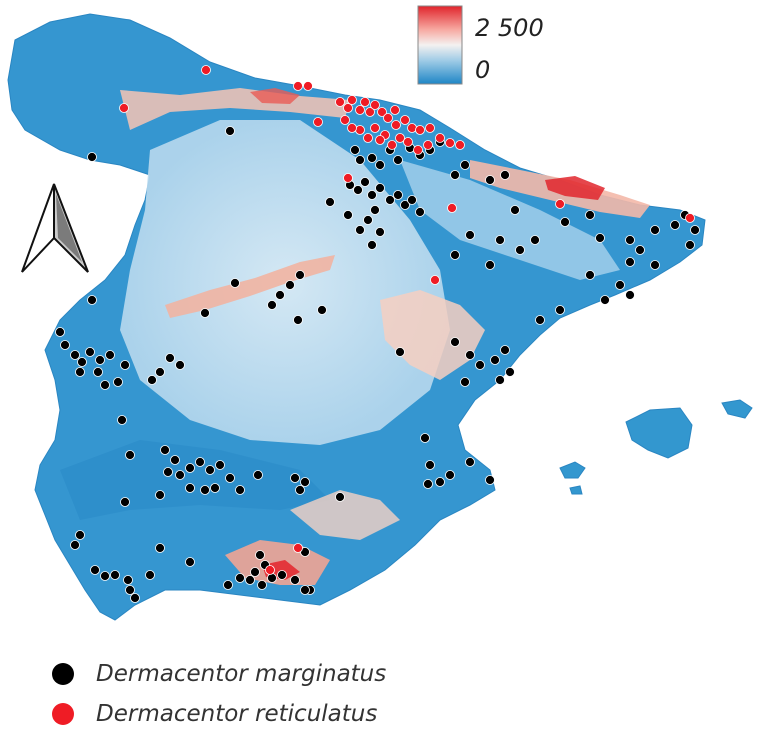 The height and width of the screenshot is (735, 763). Describe the element at coordinates (237, 714) in the screenshot. I see `legend-label-reticulatus: Dermacentor reticulatus` at that location.